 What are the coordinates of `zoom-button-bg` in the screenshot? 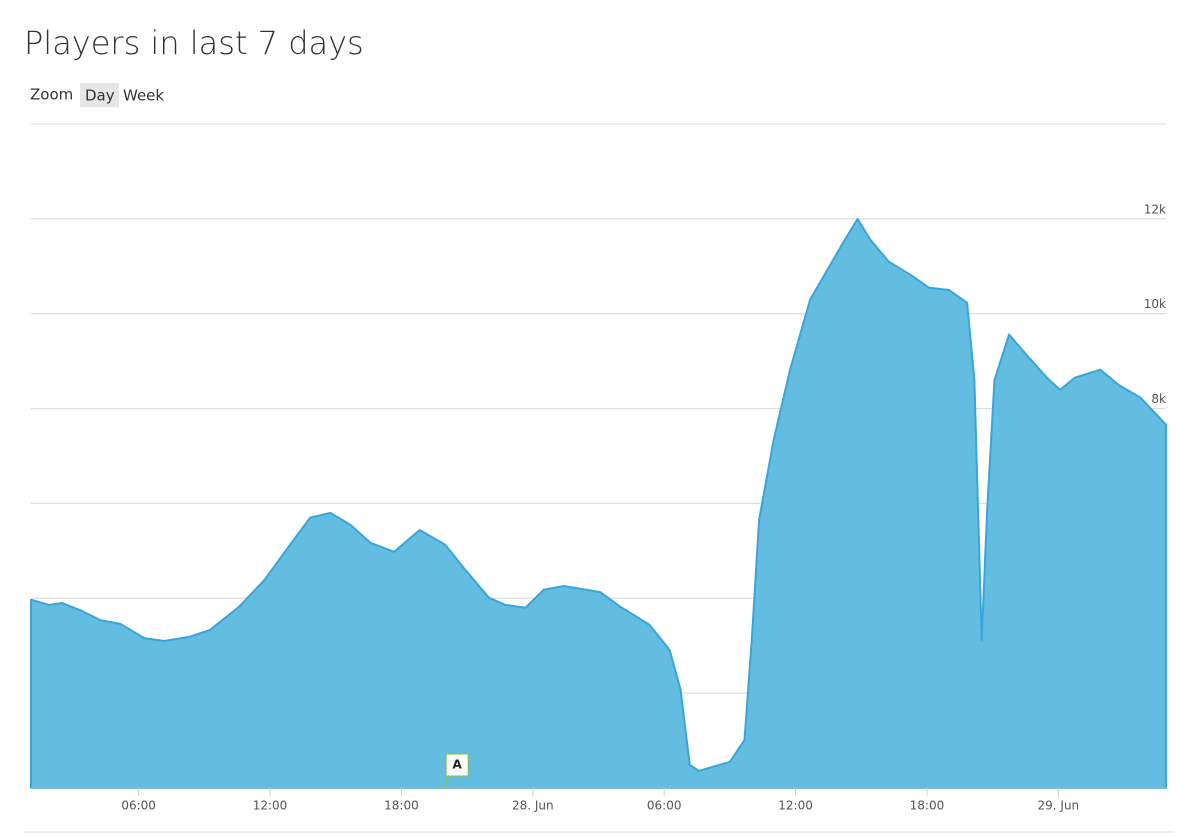 It's located at (99, 95).